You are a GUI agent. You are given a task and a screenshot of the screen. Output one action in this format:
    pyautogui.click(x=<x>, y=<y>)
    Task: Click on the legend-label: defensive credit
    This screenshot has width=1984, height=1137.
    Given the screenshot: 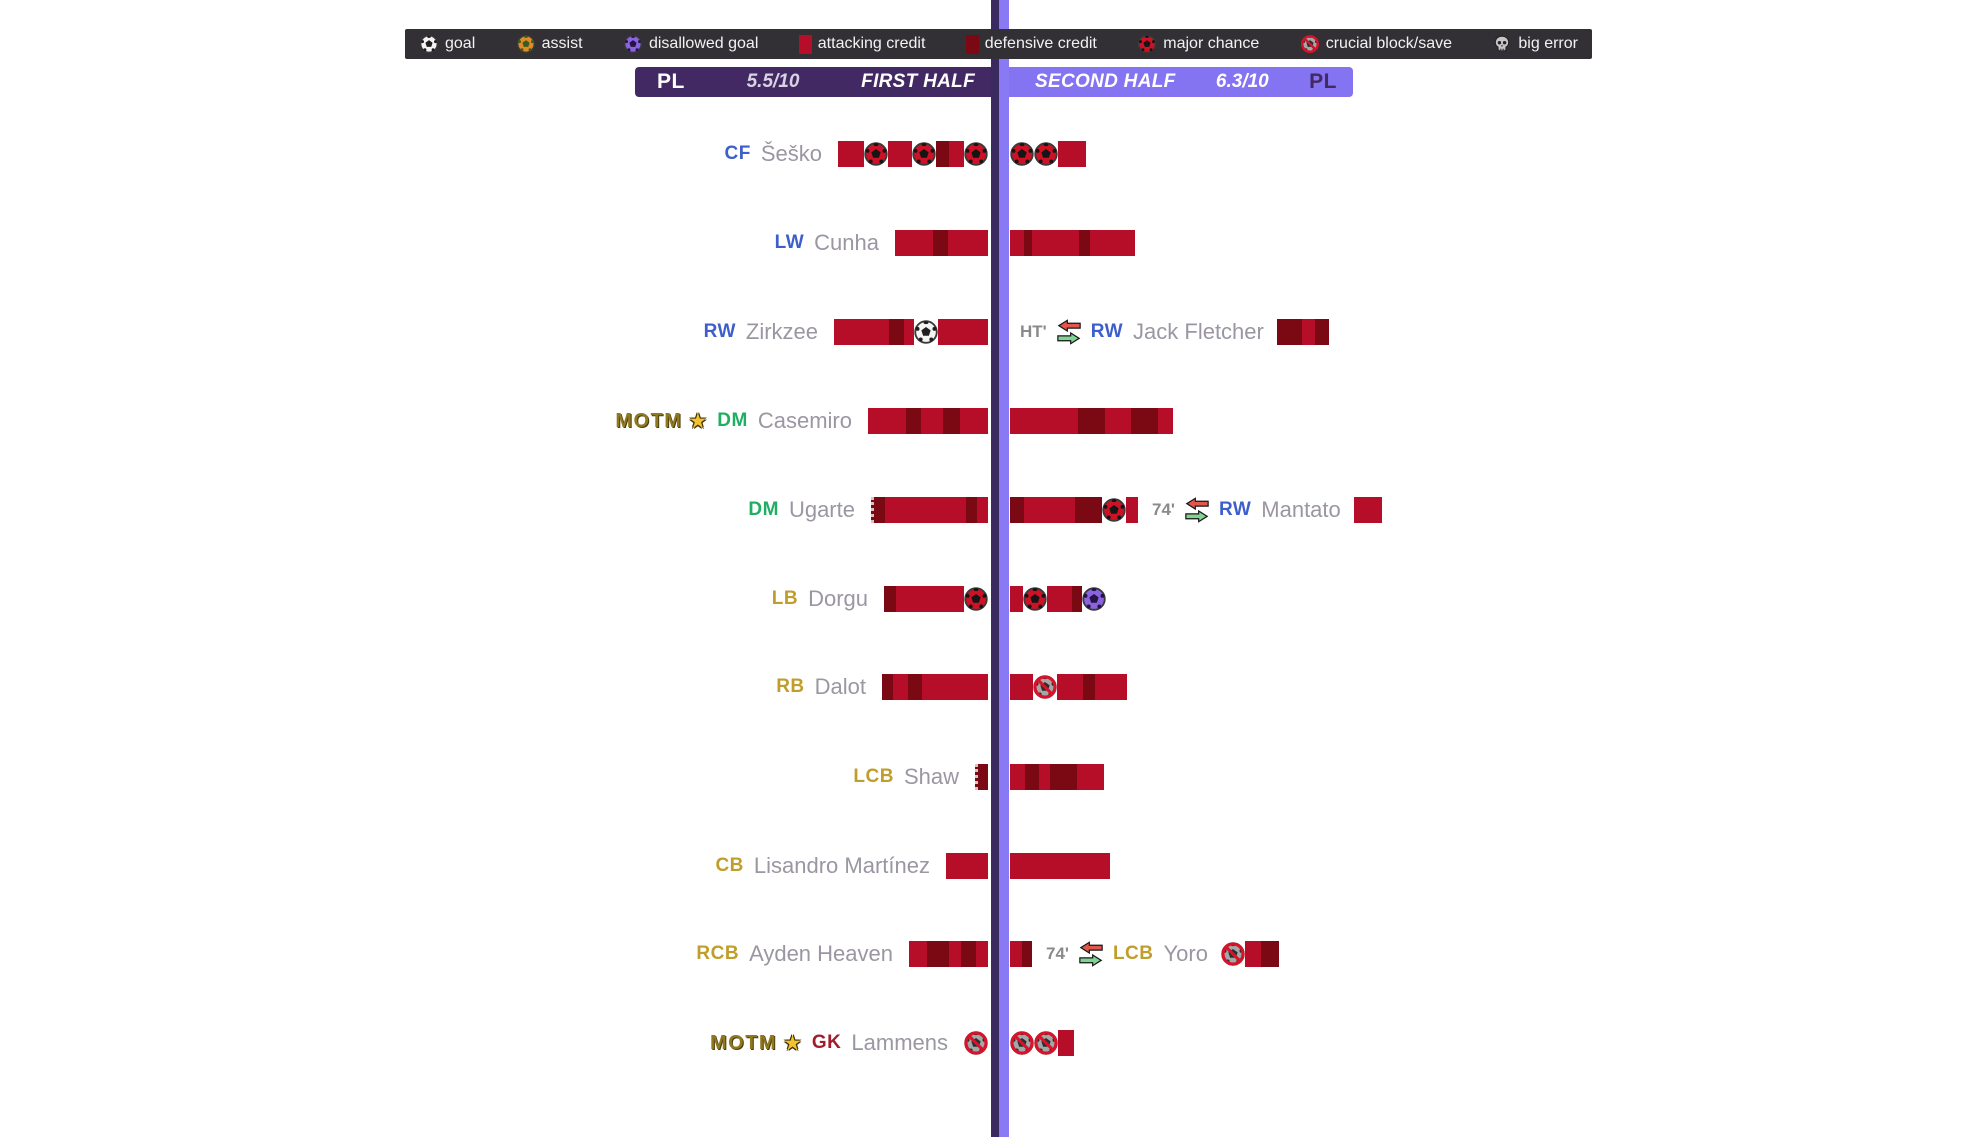 What is the action you would take?
    pyautogui.click(x=1040, y=43)
    